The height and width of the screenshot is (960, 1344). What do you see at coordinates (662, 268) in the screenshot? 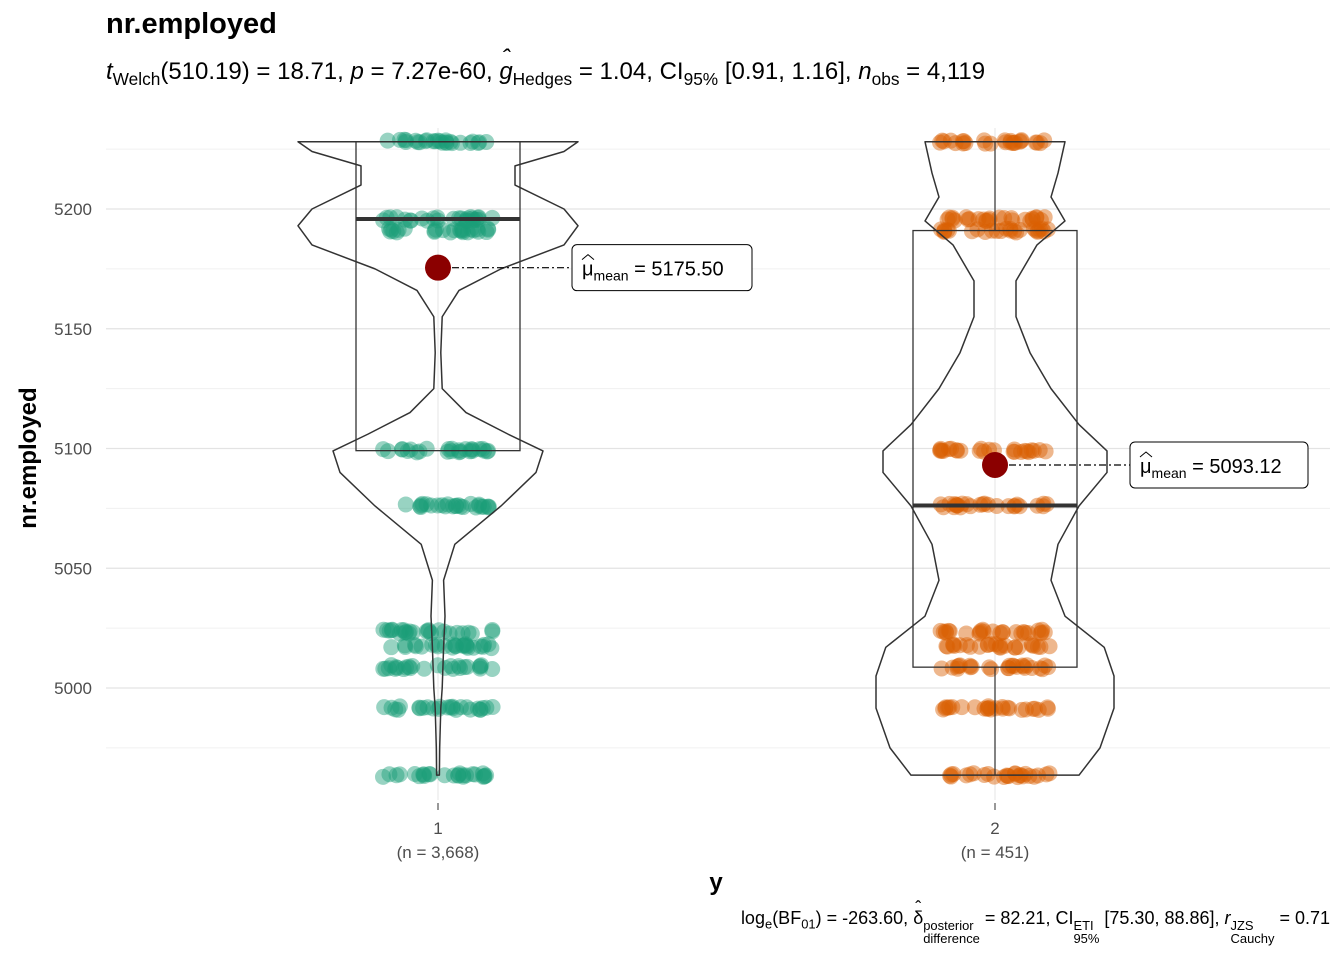
I see `mean-label-box` at bounding box center [662, 268].